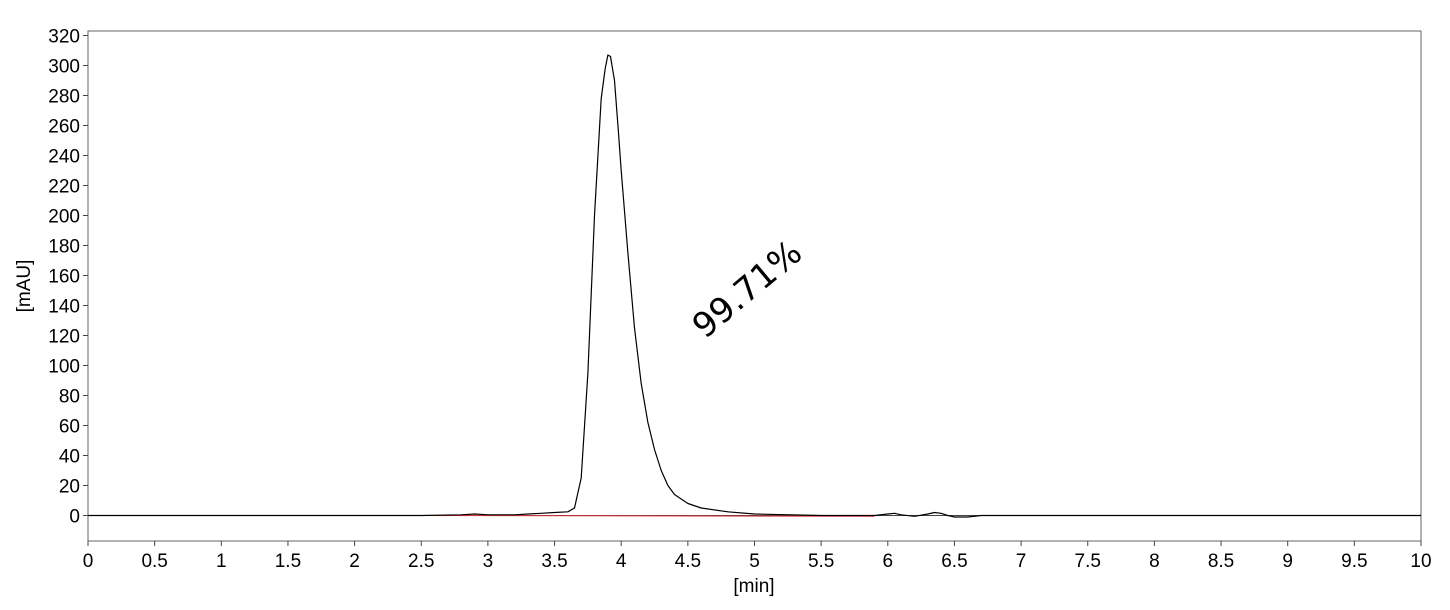  Describe the element at coordinates (1354, 561) in the screenshot. I see `x-tick-label: 9.5` at that location.